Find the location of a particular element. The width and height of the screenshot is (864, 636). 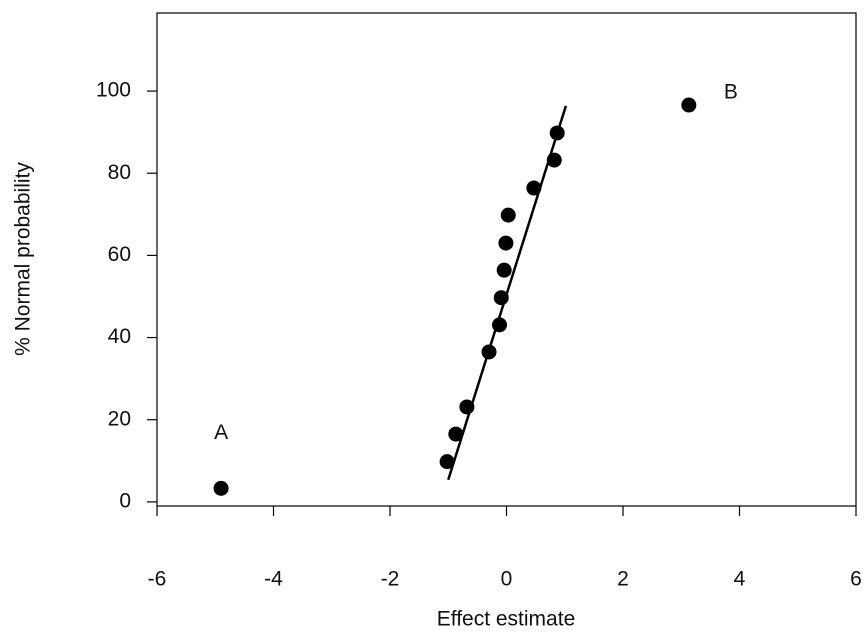

x-tick-label: 6 is located at coordinates (856, 579).